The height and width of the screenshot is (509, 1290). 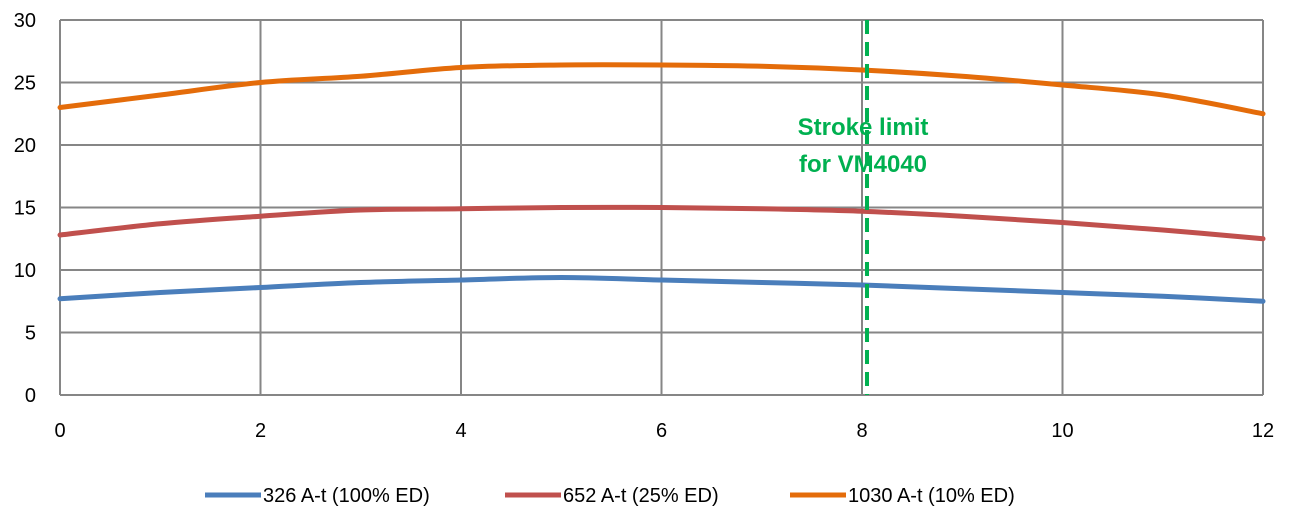 I want to click on x-tick-label-4: 8, so click(x=861, y=431).